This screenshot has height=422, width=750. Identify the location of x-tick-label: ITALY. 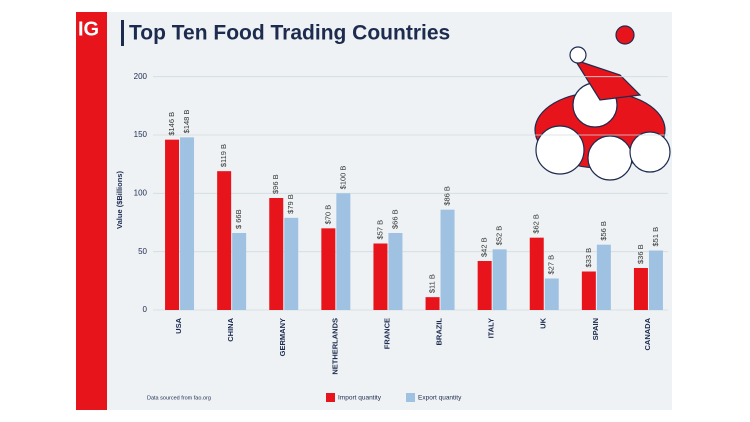
(491, 328).